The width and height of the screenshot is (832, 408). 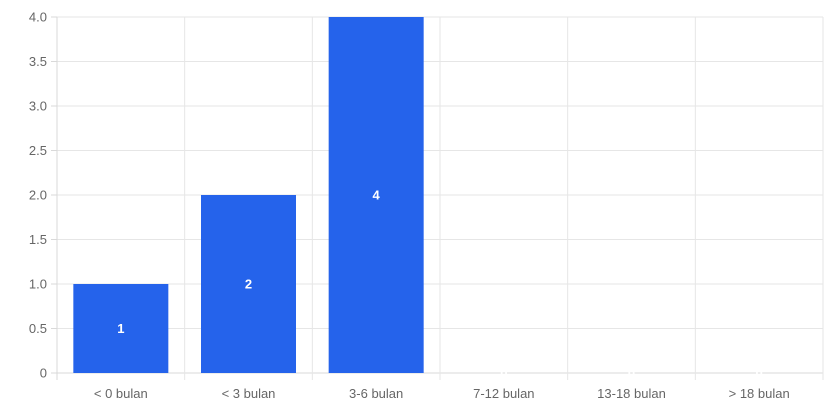 I want to click on y-tick-label: 3.5, so click(x=38, y=61).